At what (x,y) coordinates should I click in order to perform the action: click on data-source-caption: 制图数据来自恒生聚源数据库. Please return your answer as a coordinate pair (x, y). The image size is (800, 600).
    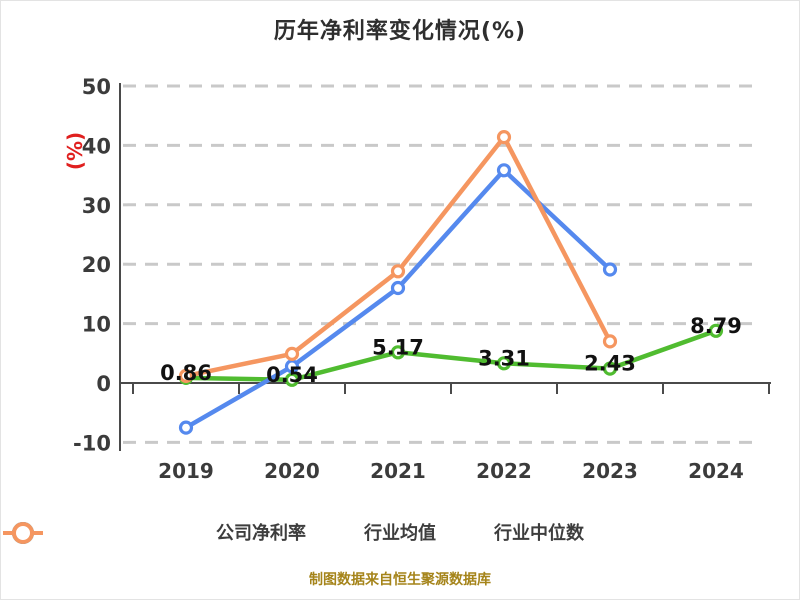
    Looking at the image, I should click on (400, 580).